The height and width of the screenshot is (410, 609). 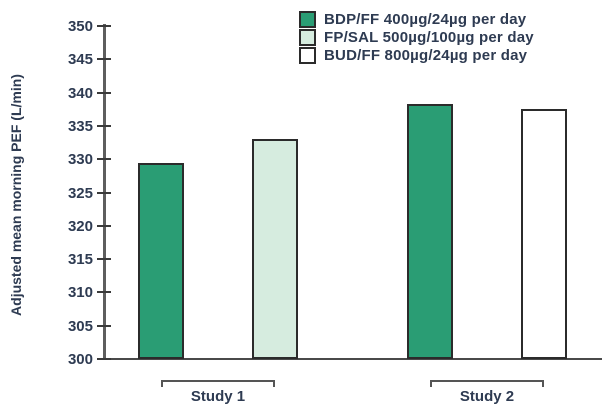 What do you see at coordinates (425, 19) in the screenshot?
I see `legend-item-label: BDP/FF 400µg/24µg per day` at bounding box center [425, 19].